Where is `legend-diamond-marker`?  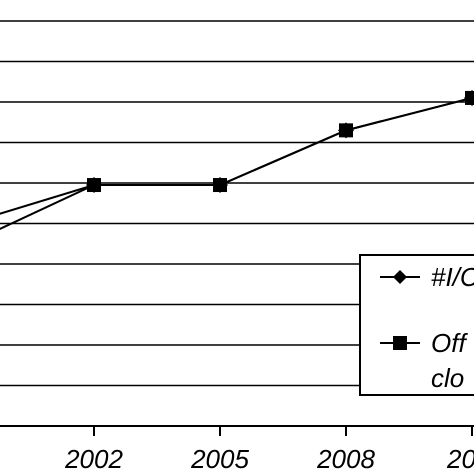
legend-diamond-marker is located at coordinates (400, 277).